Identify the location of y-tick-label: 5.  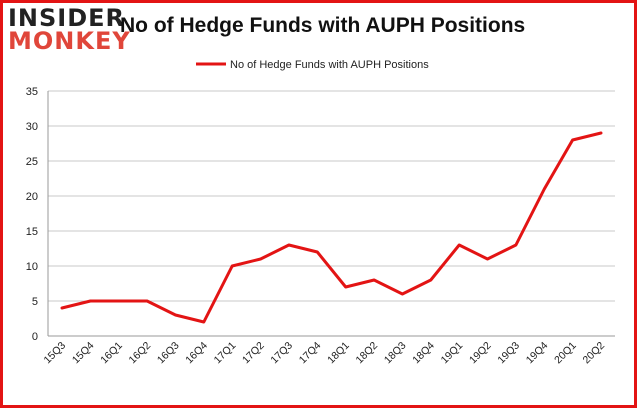
(35, 302).